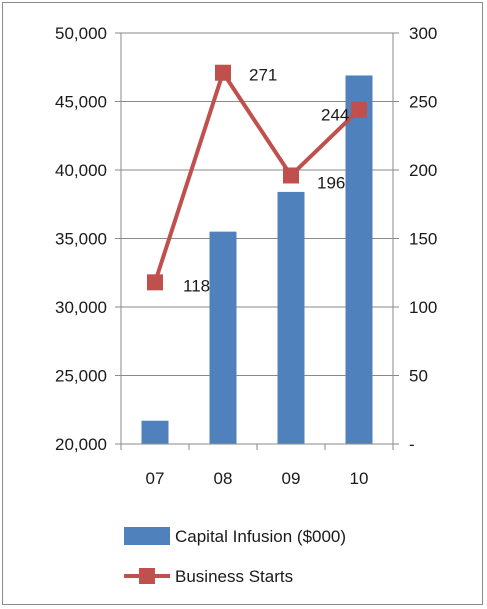 The width and height of the screenshot is (487, 609). Describe the element at coordinates (418, 376) in the screenshot. I see `right-tick-label: 50` at that location.